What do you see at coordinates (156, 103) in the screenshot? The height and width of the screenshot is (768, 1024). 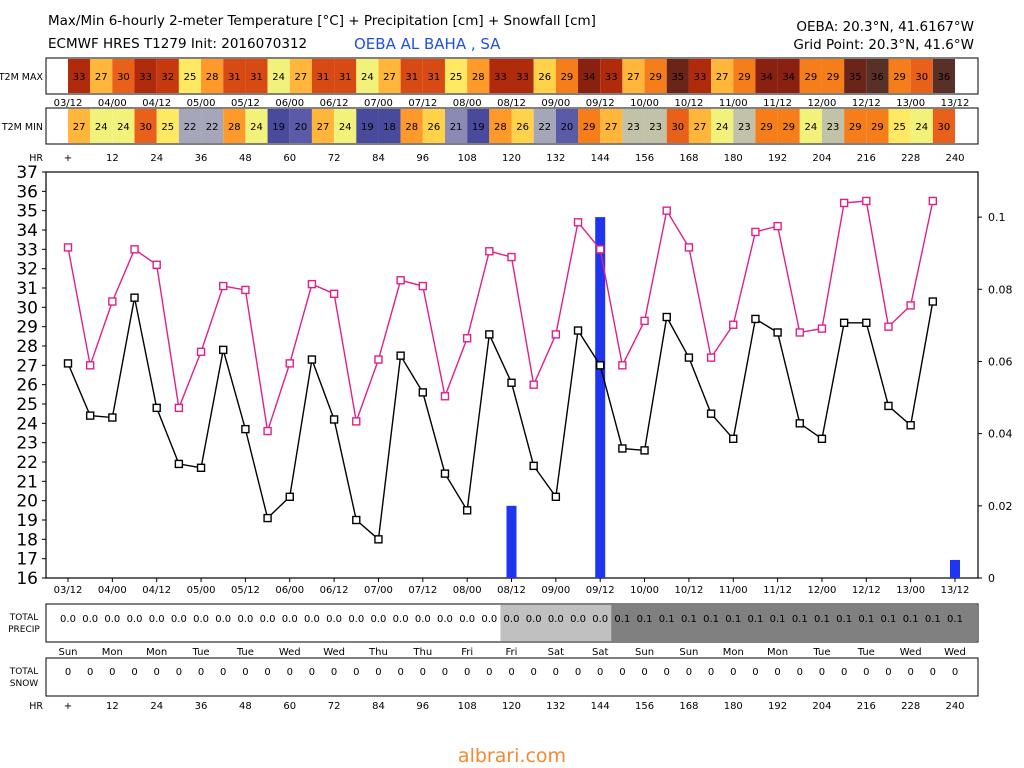 I see `date-label-top: 04/12` at bounding box center [156, 103].